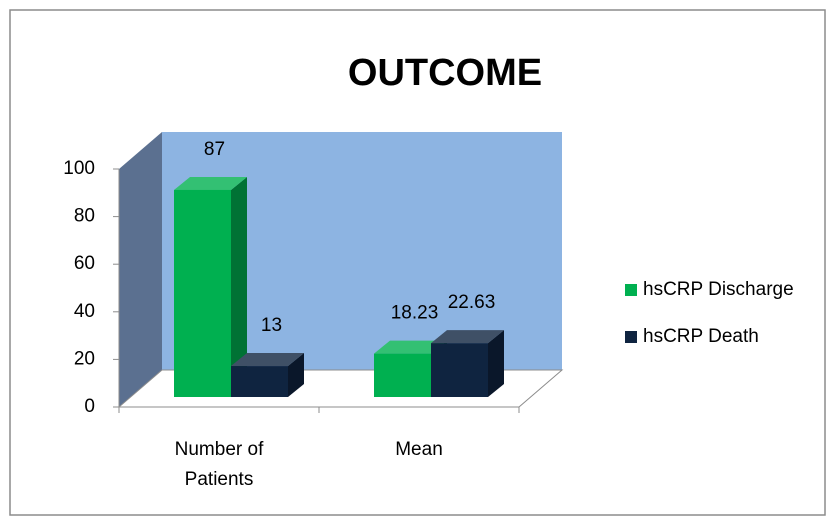 This screenshot has width=835, height=529. Describe the element at coordinates (84, 311) in the screenshot. I see `y-tick-label: 40` at that location.